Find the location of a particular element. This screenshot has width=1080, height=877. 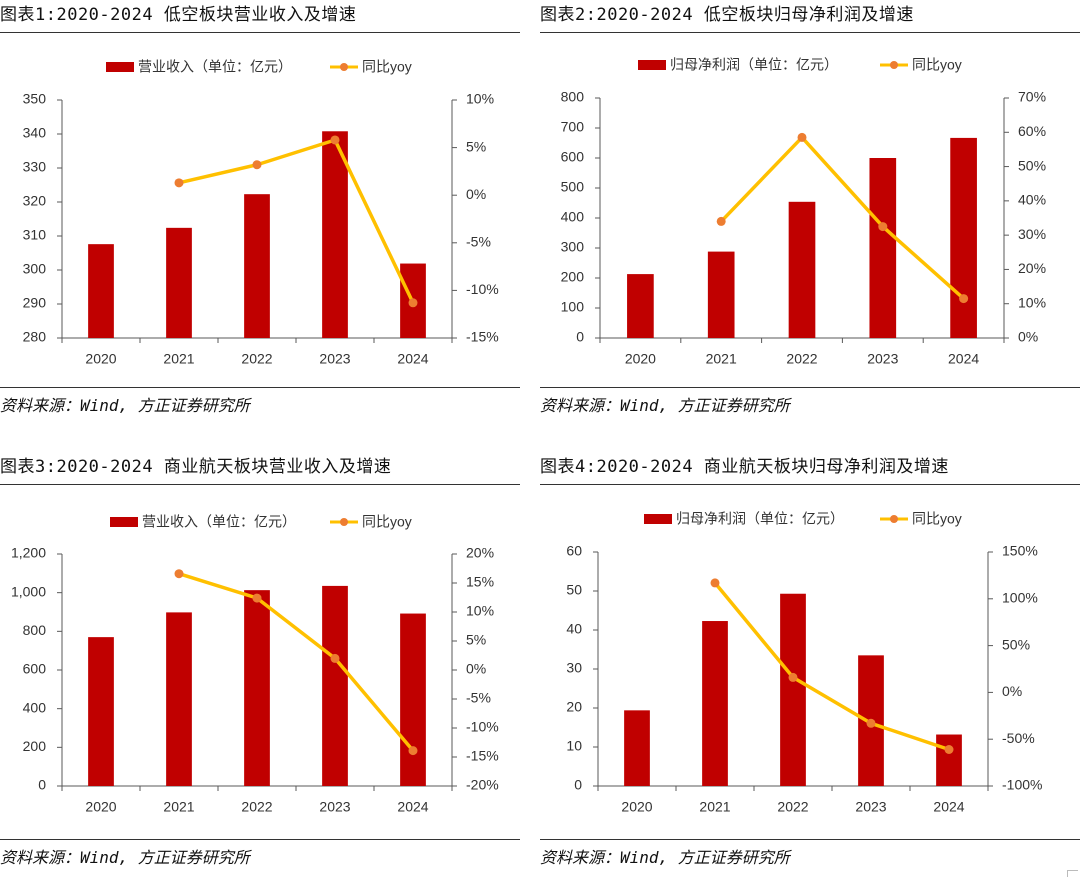

y-left-tick-label: 600 is located at coordinates (35, 669).